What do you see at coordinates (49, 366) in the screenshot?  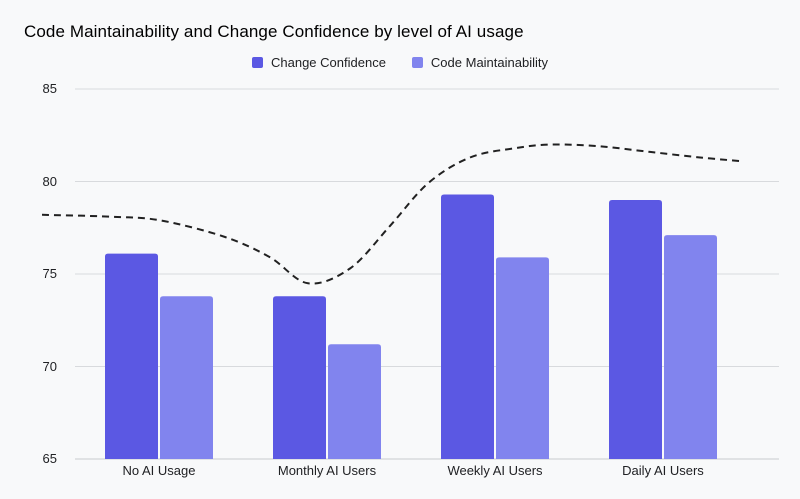 I see `y-tick-label-70: 70` at bounding box center [49, 366].